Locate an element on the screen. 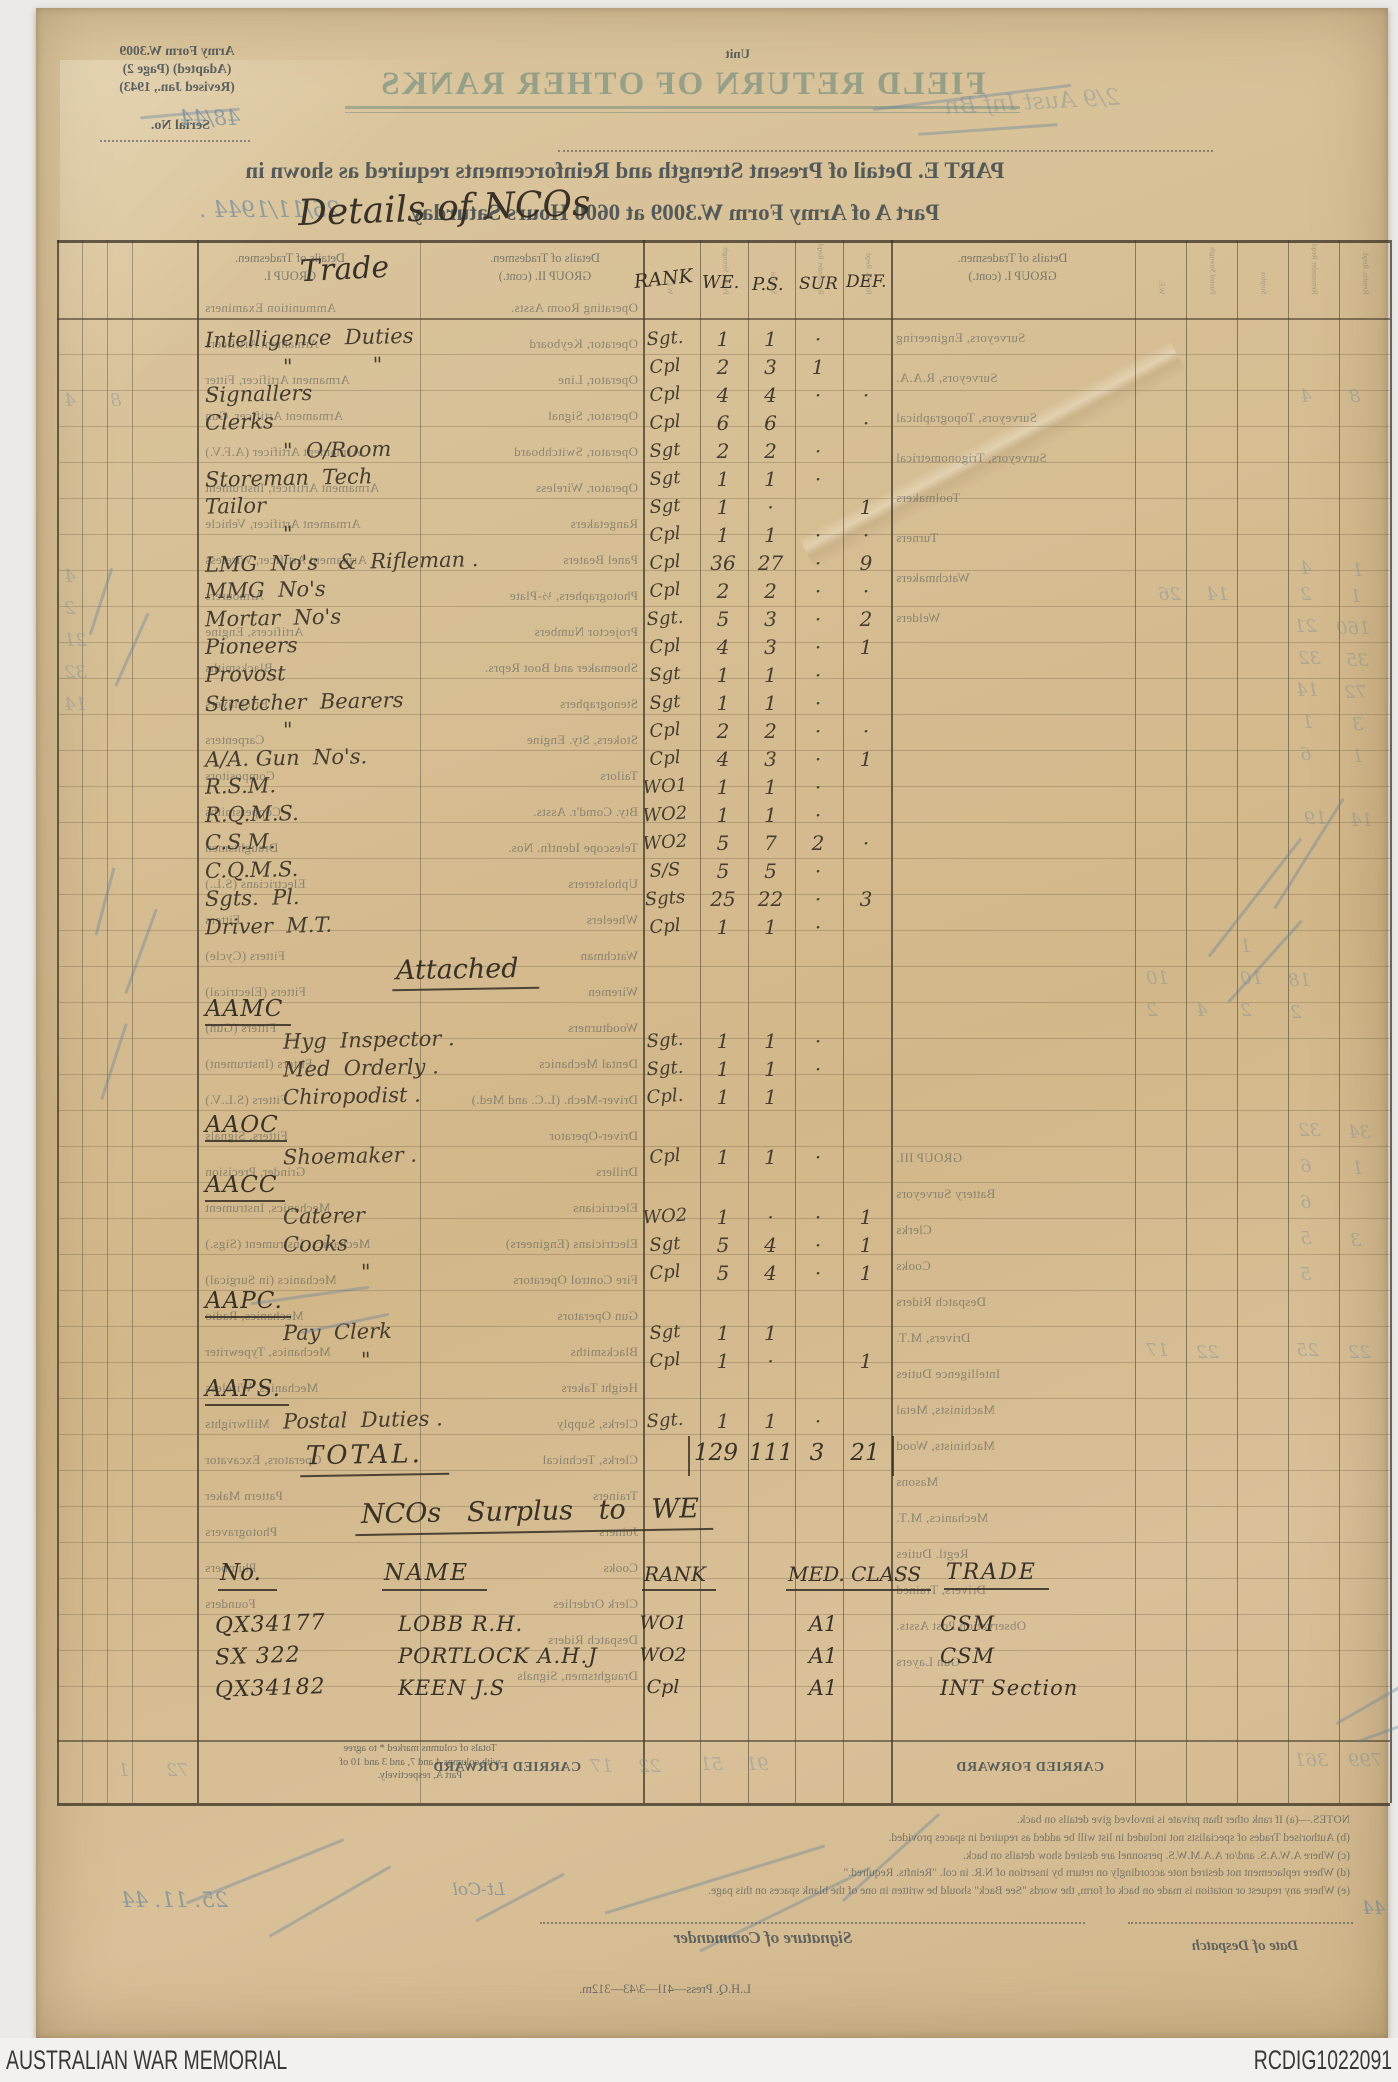 The width and height of the screenshot is (1398, 2082). total-box is located at coordinates (791, 1456).